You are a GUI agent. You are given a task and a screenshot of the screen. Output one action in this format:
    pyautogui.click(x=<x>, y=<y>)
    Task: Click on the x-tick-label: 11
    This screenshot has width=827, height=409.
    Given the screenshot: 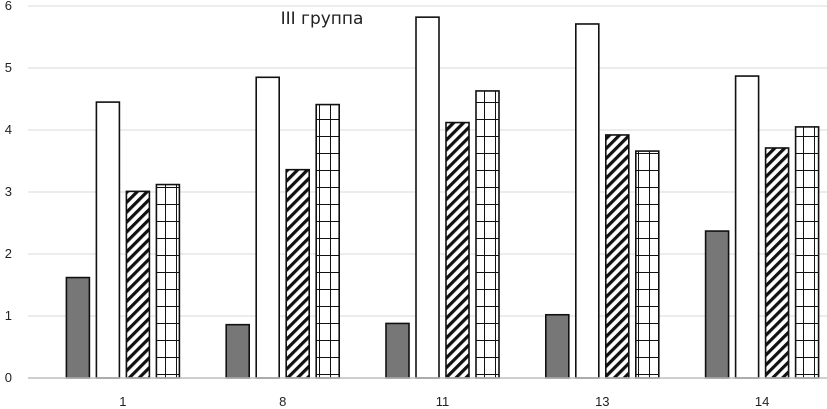 What is the action you would take?
    pyautogui.click(x=443, y=401)
    